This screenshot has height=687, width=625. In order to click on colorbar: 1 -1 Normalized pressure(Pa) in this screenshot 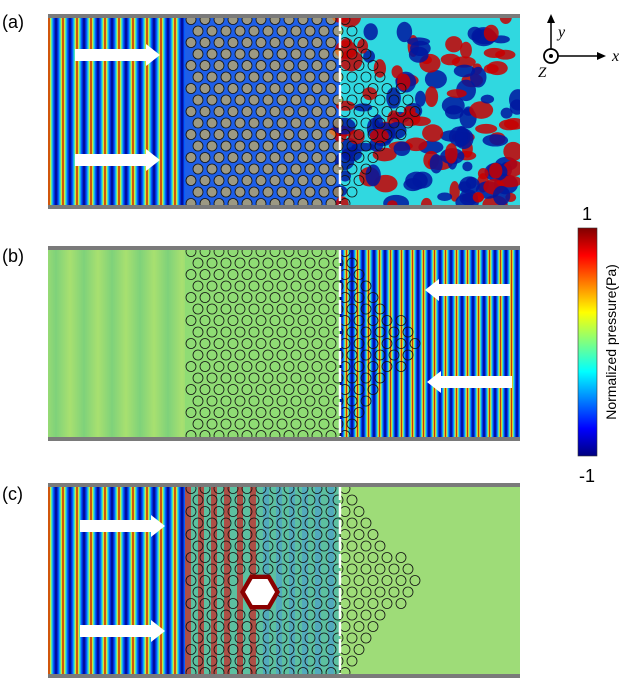, I will do `click(598, 345)`.